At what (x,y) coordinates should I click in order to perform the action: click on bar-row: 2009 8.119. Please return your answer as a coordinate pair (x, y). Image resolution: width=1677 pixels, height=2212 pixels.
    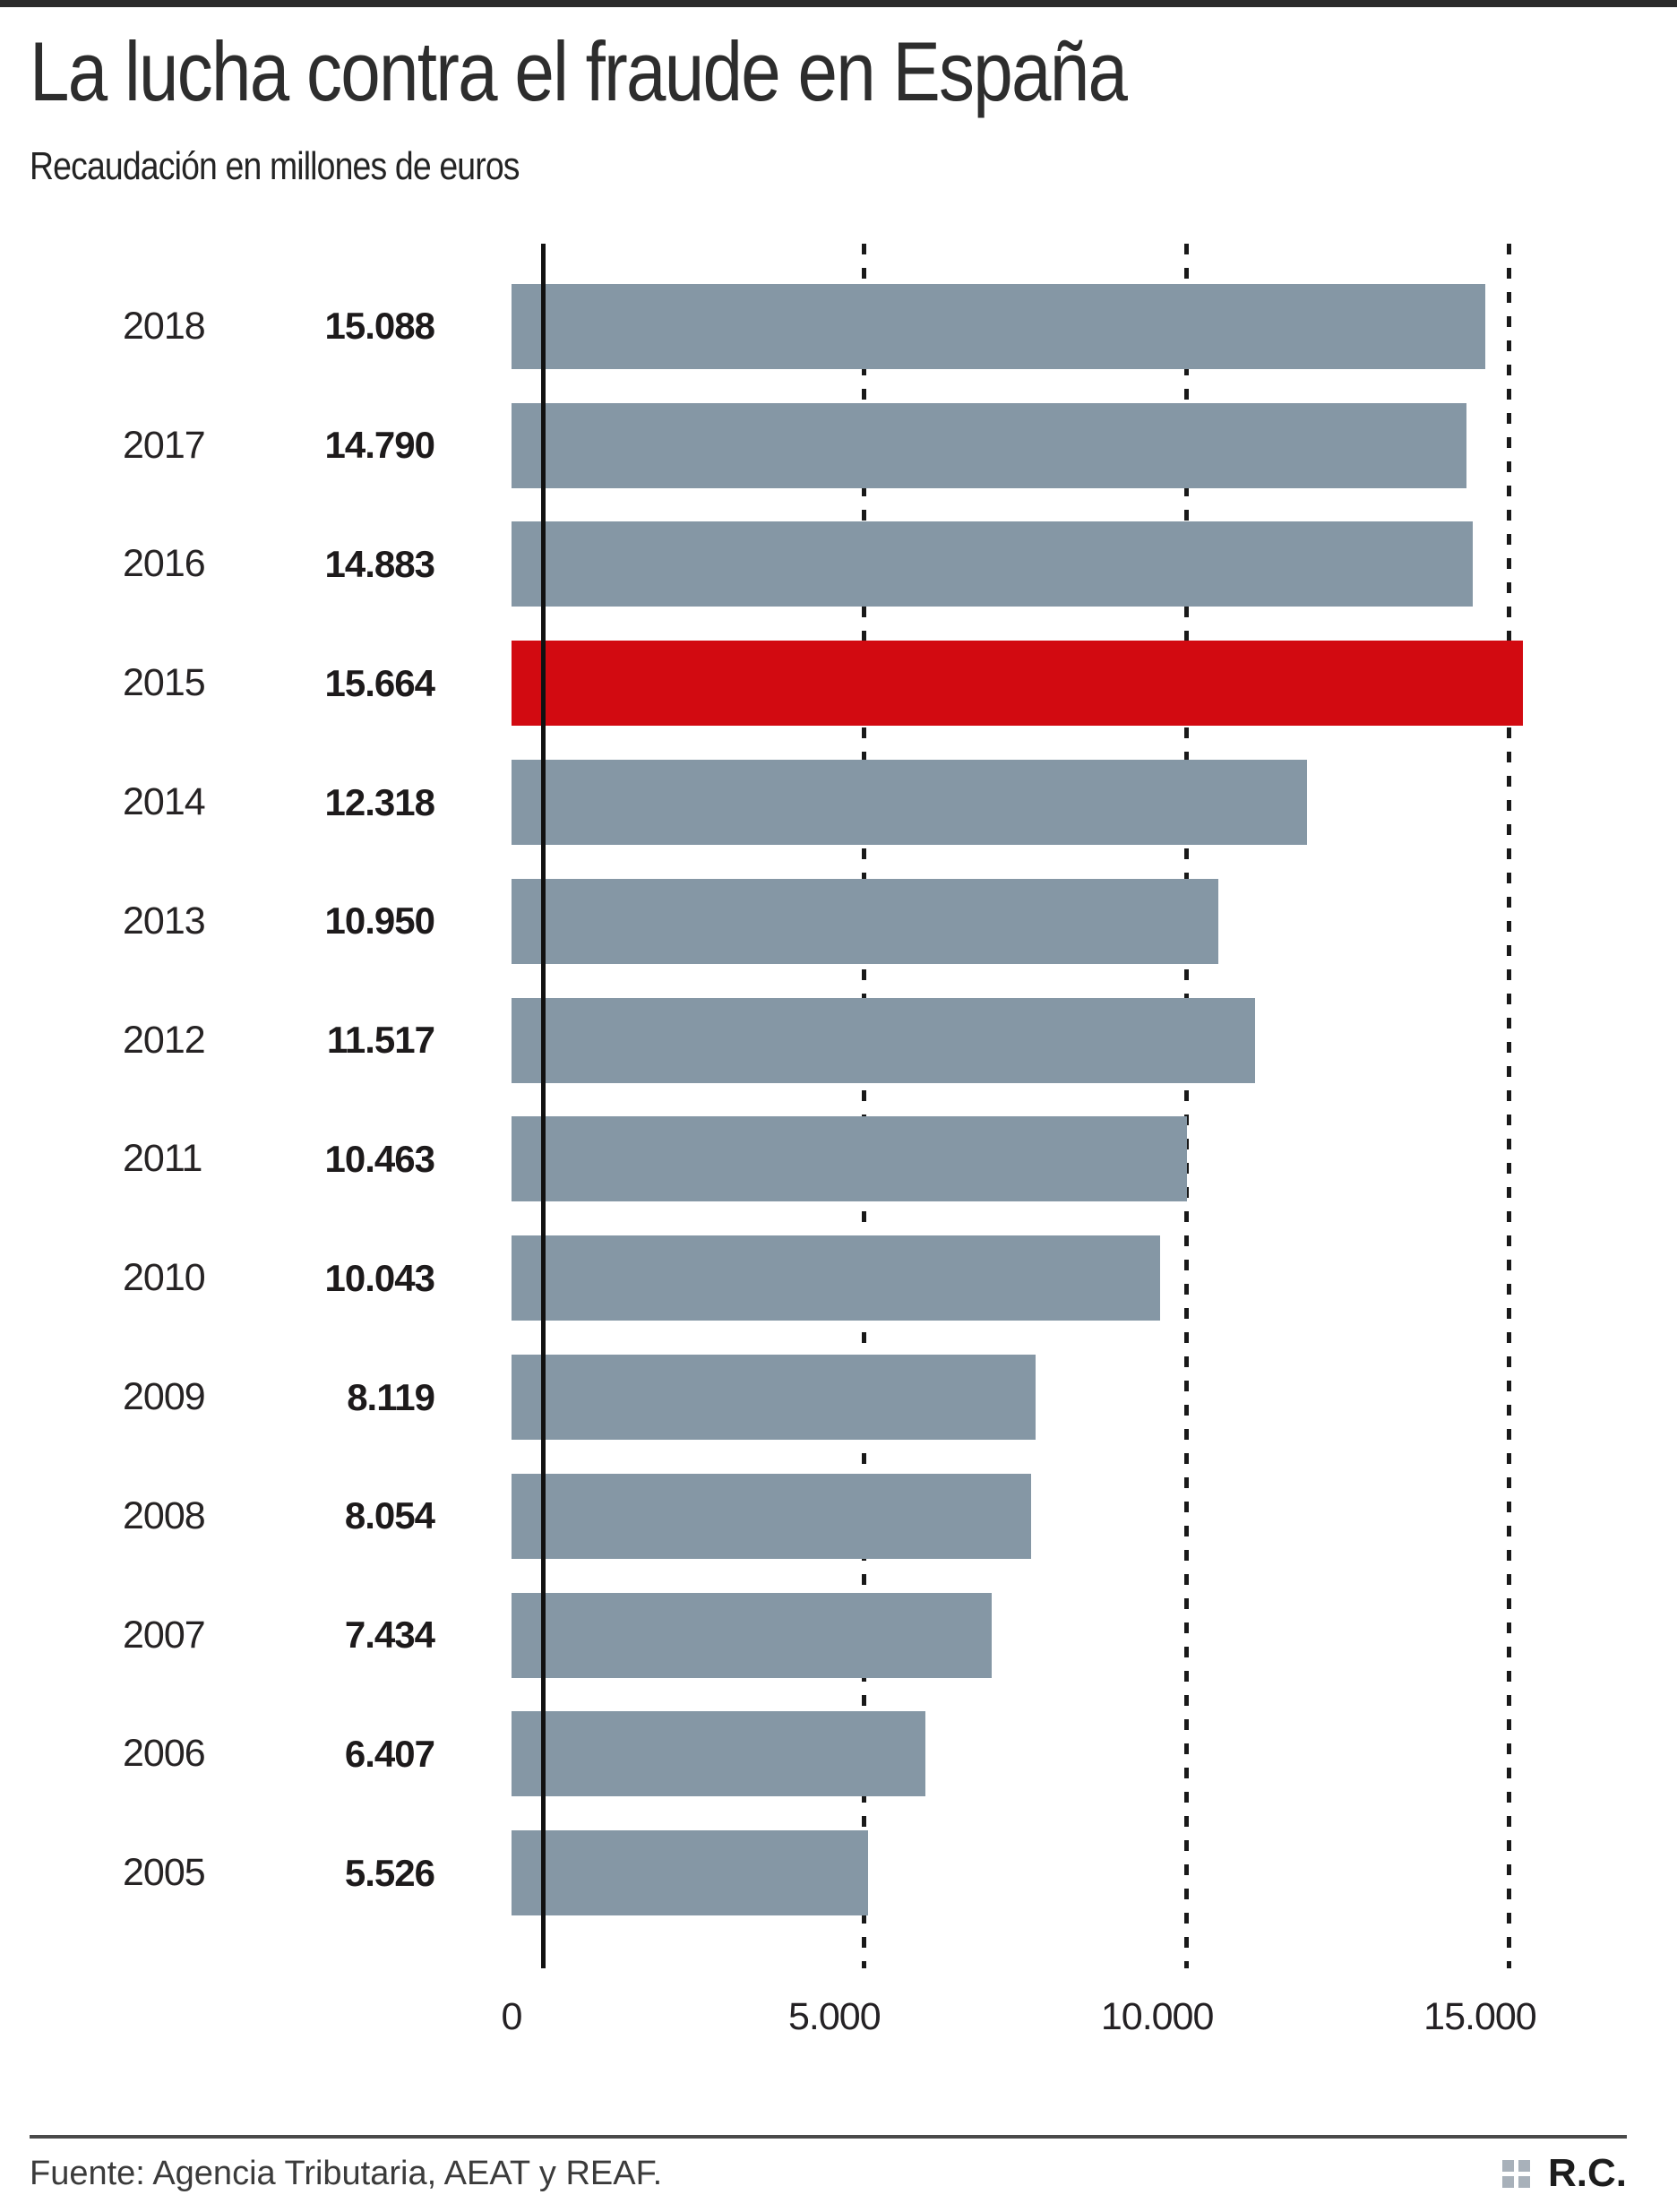
    Looking at the image, I should click on (829, 1397).